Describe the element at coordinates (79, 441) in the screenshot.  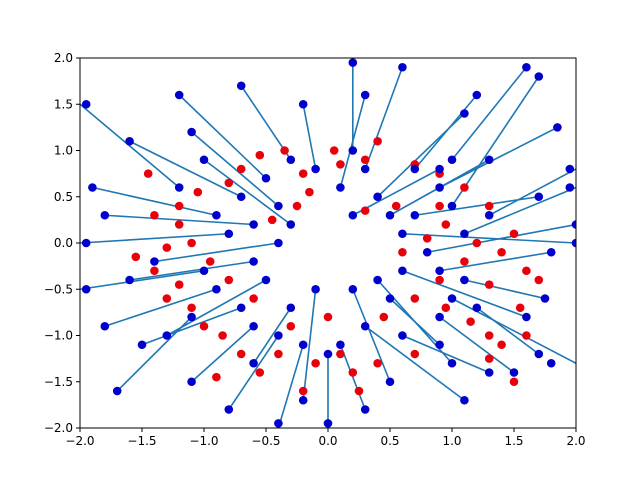
I see `x-tick-label: −2.0` at that location.